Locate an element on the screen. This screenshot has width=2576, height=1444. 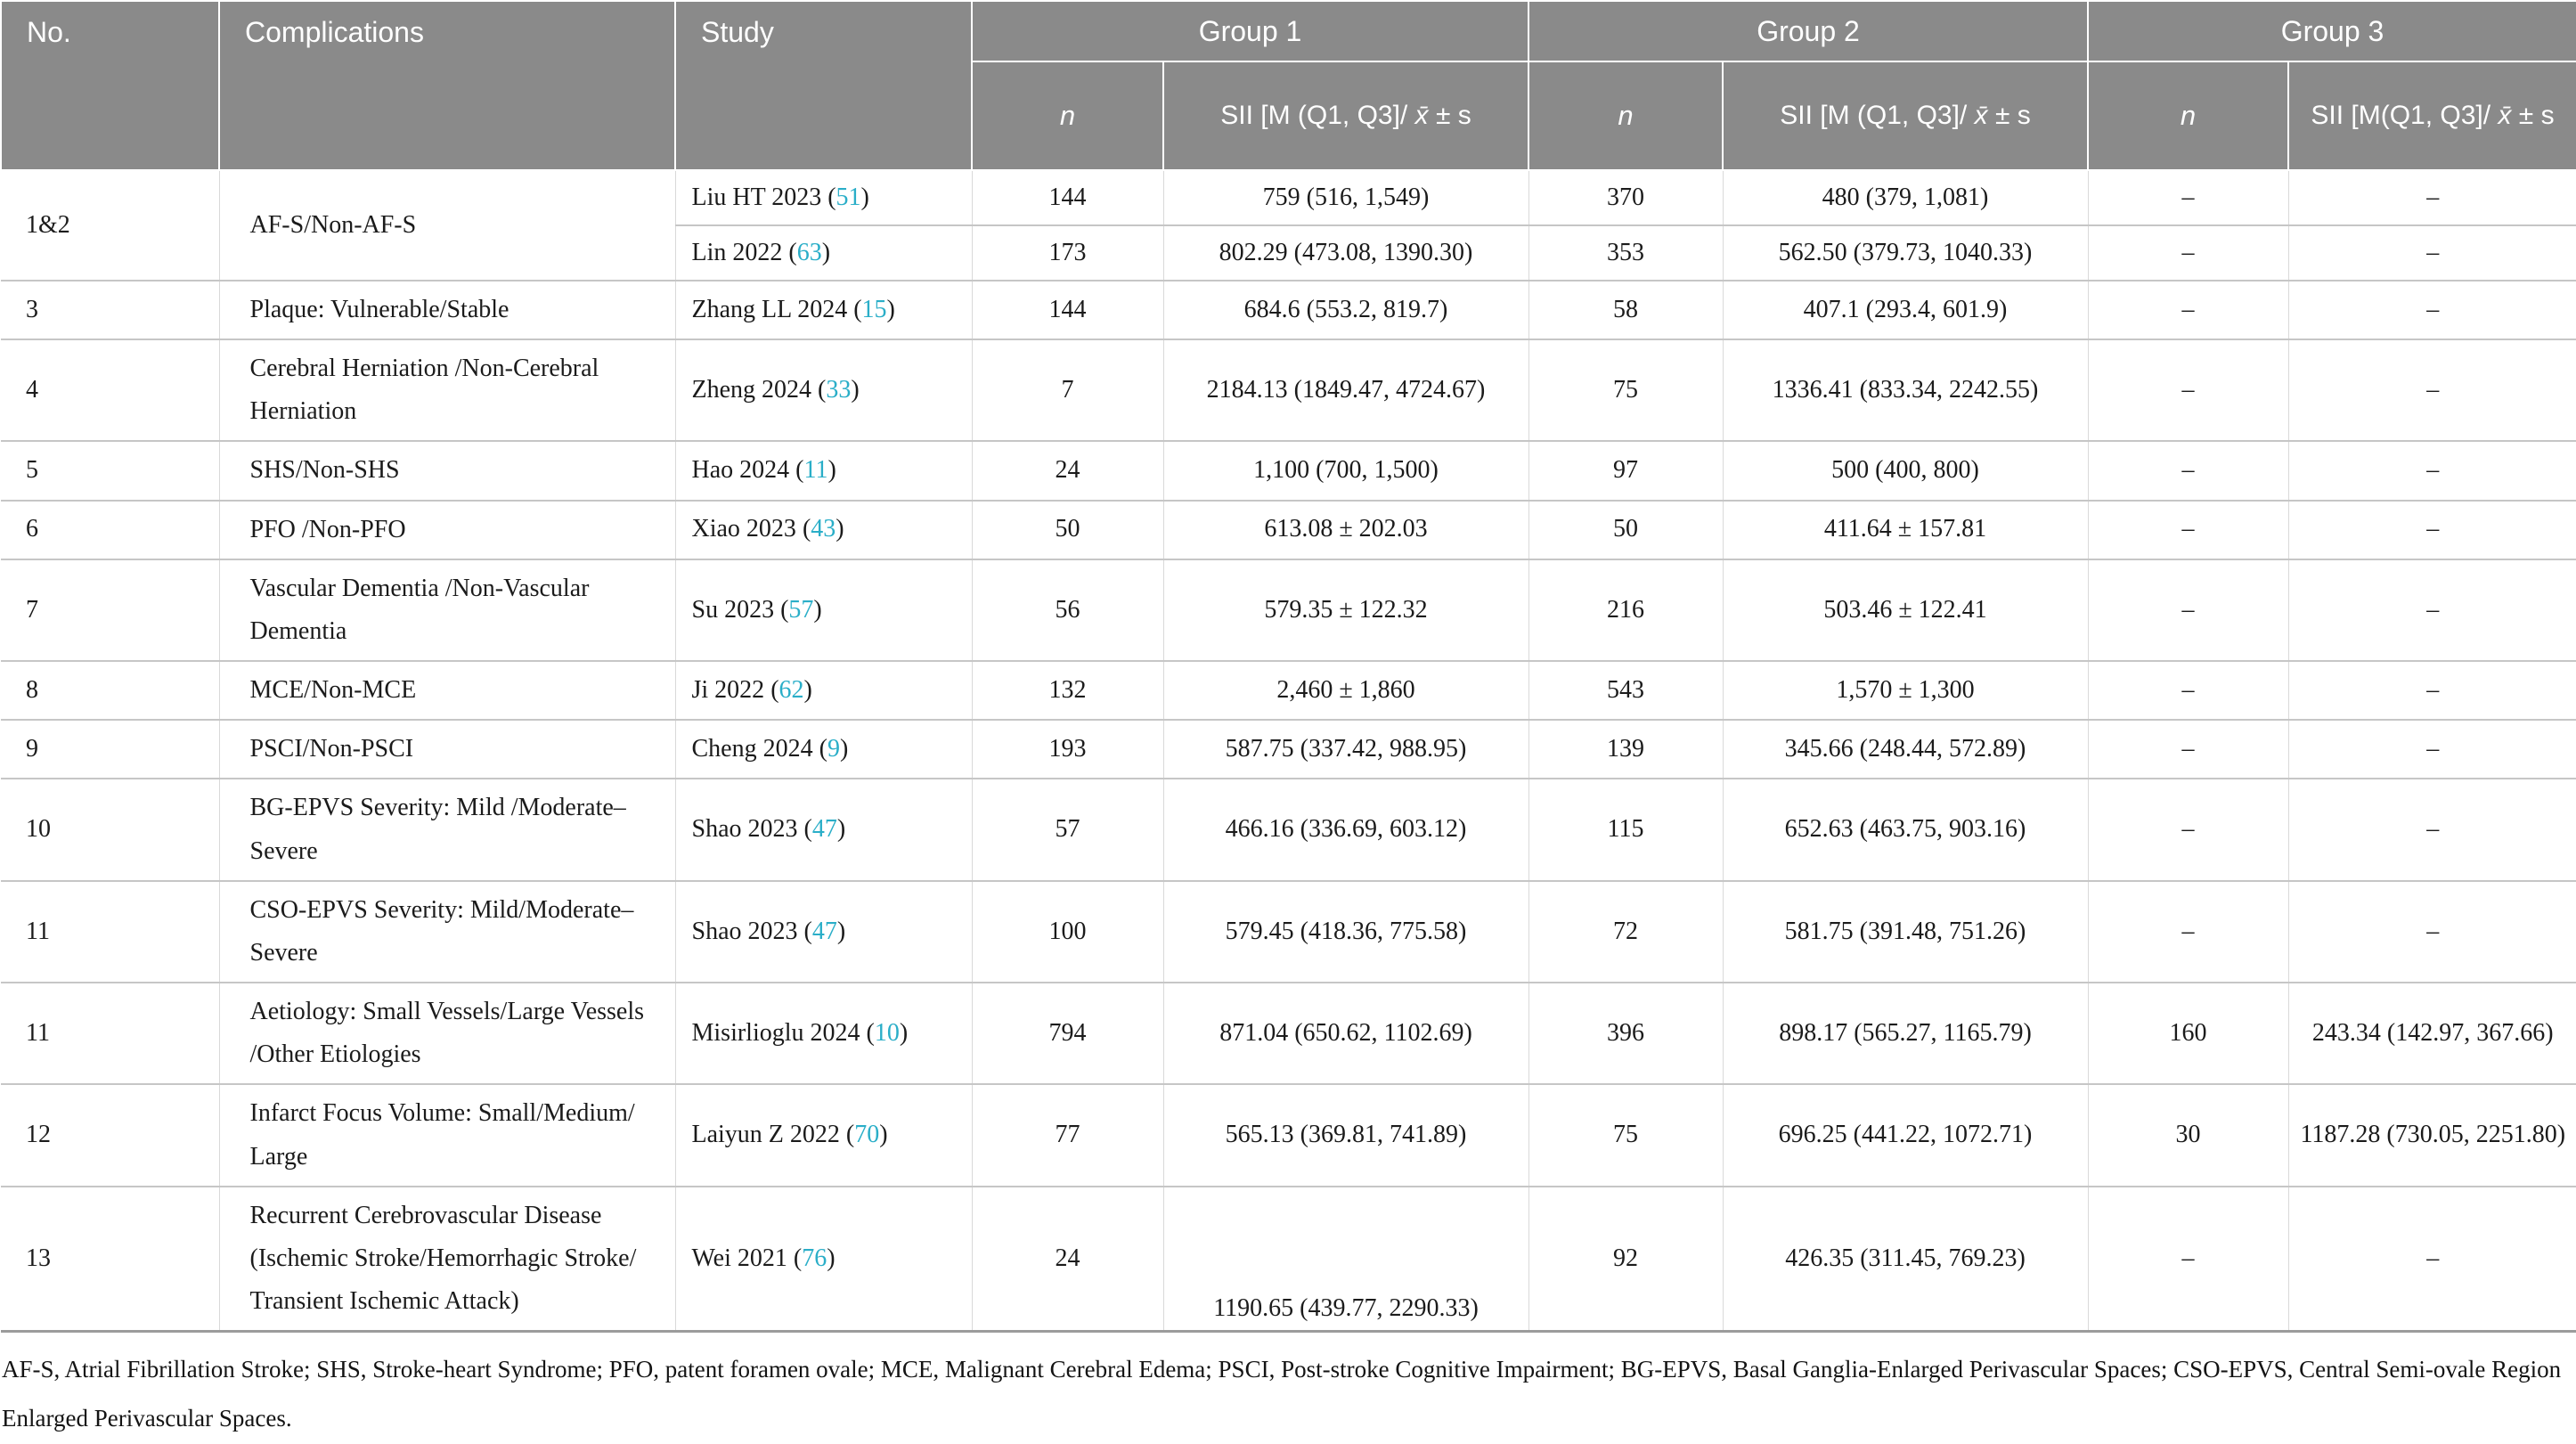
no-cell: 13 is located at coordinates (111, 1260).